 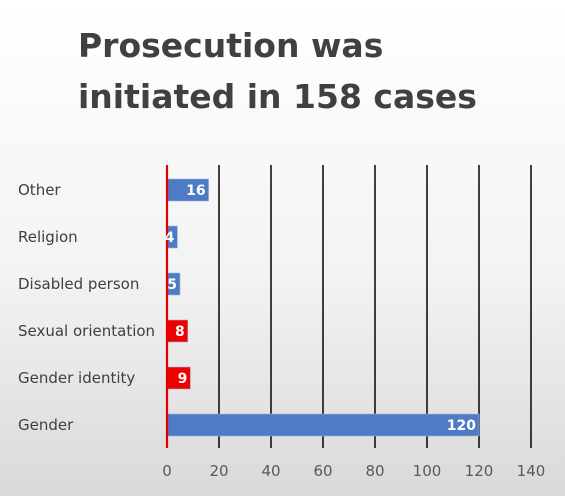 What do you see at coordinates (48, 237) in the screenshot?
I see `category-label: Religion` at bounding box center [48, 237].